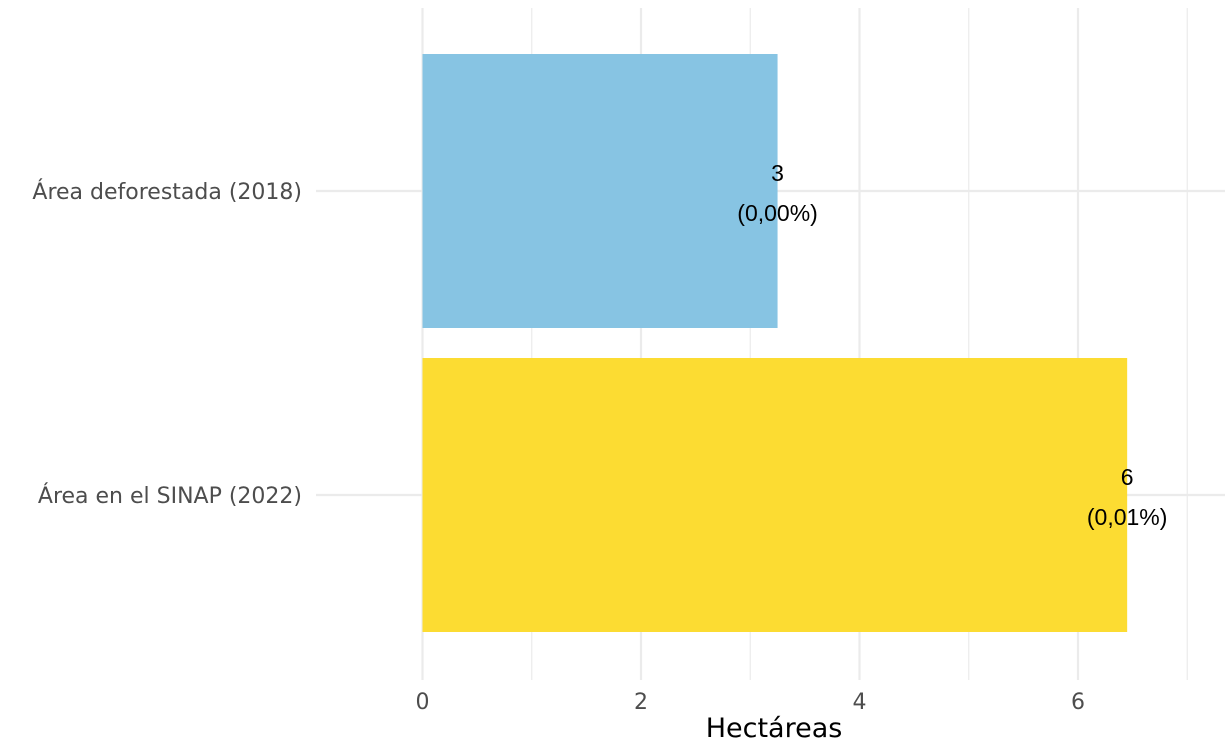 The height and width of the screenshot is (741, 1225). What do you see at coordinates (1127, 477) in the screenshot?
I see `bar-value-label: 6` at bounding box center [1127, 477].